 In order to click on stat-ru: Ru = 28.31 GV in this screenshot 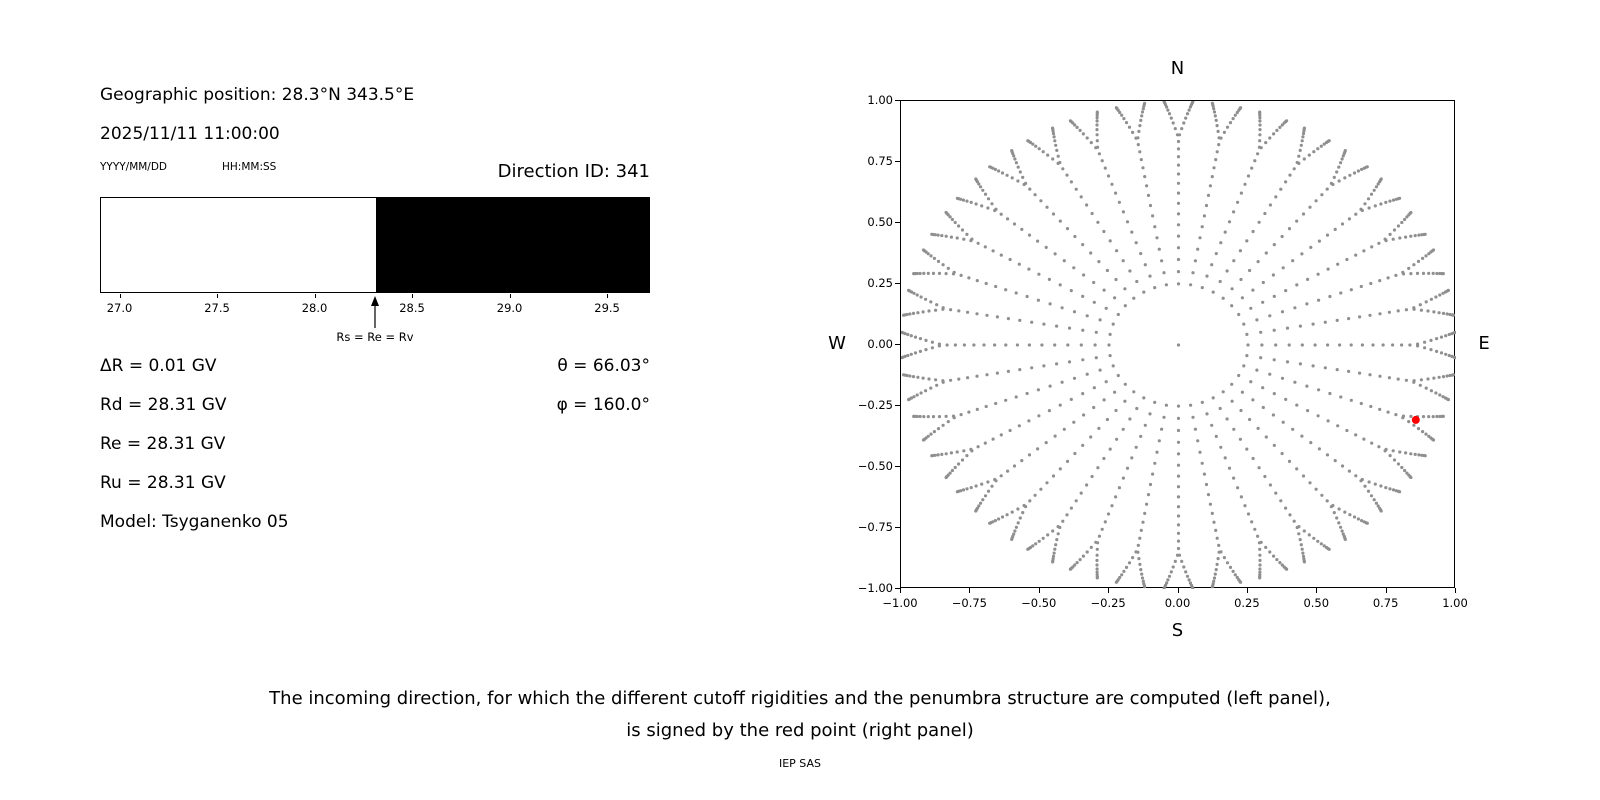, I will do `click(163, 483)`.